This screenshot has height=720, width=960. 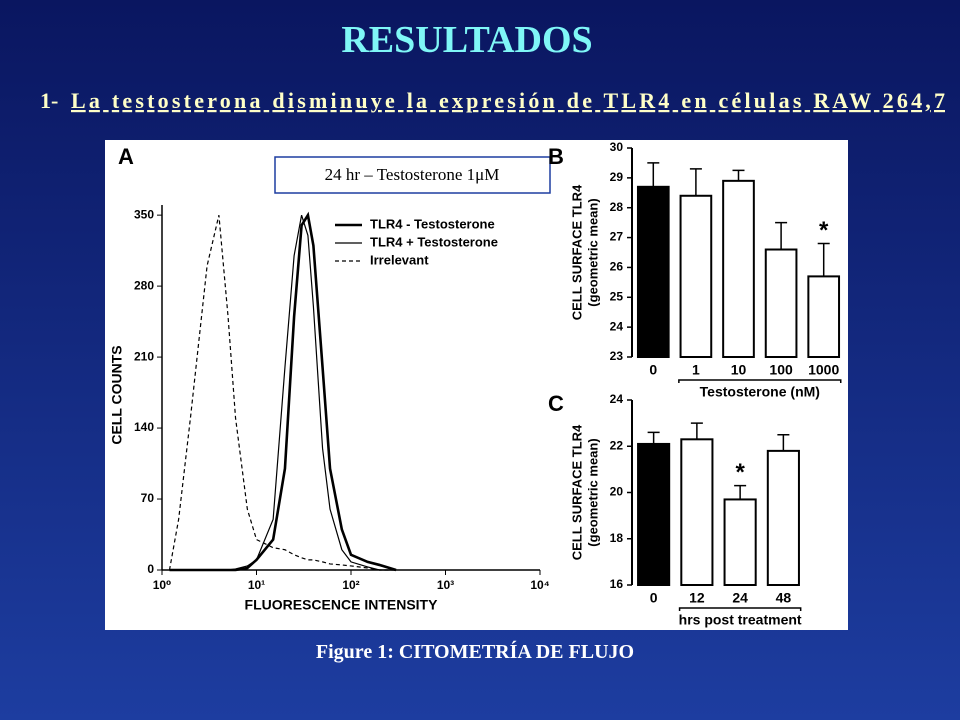 I want to click on x-tick-label: 48, so click(x=784, y=598).